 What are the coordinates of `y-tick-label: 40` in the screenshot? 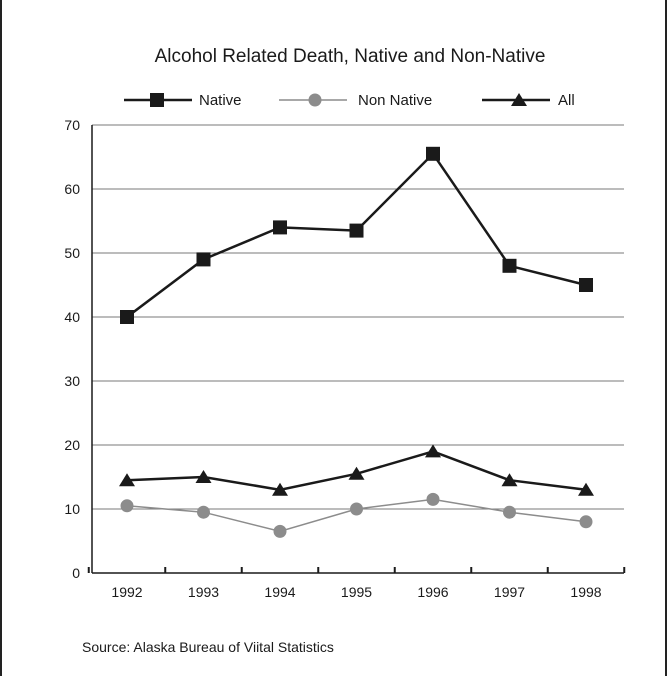 It's located at (72, 317).